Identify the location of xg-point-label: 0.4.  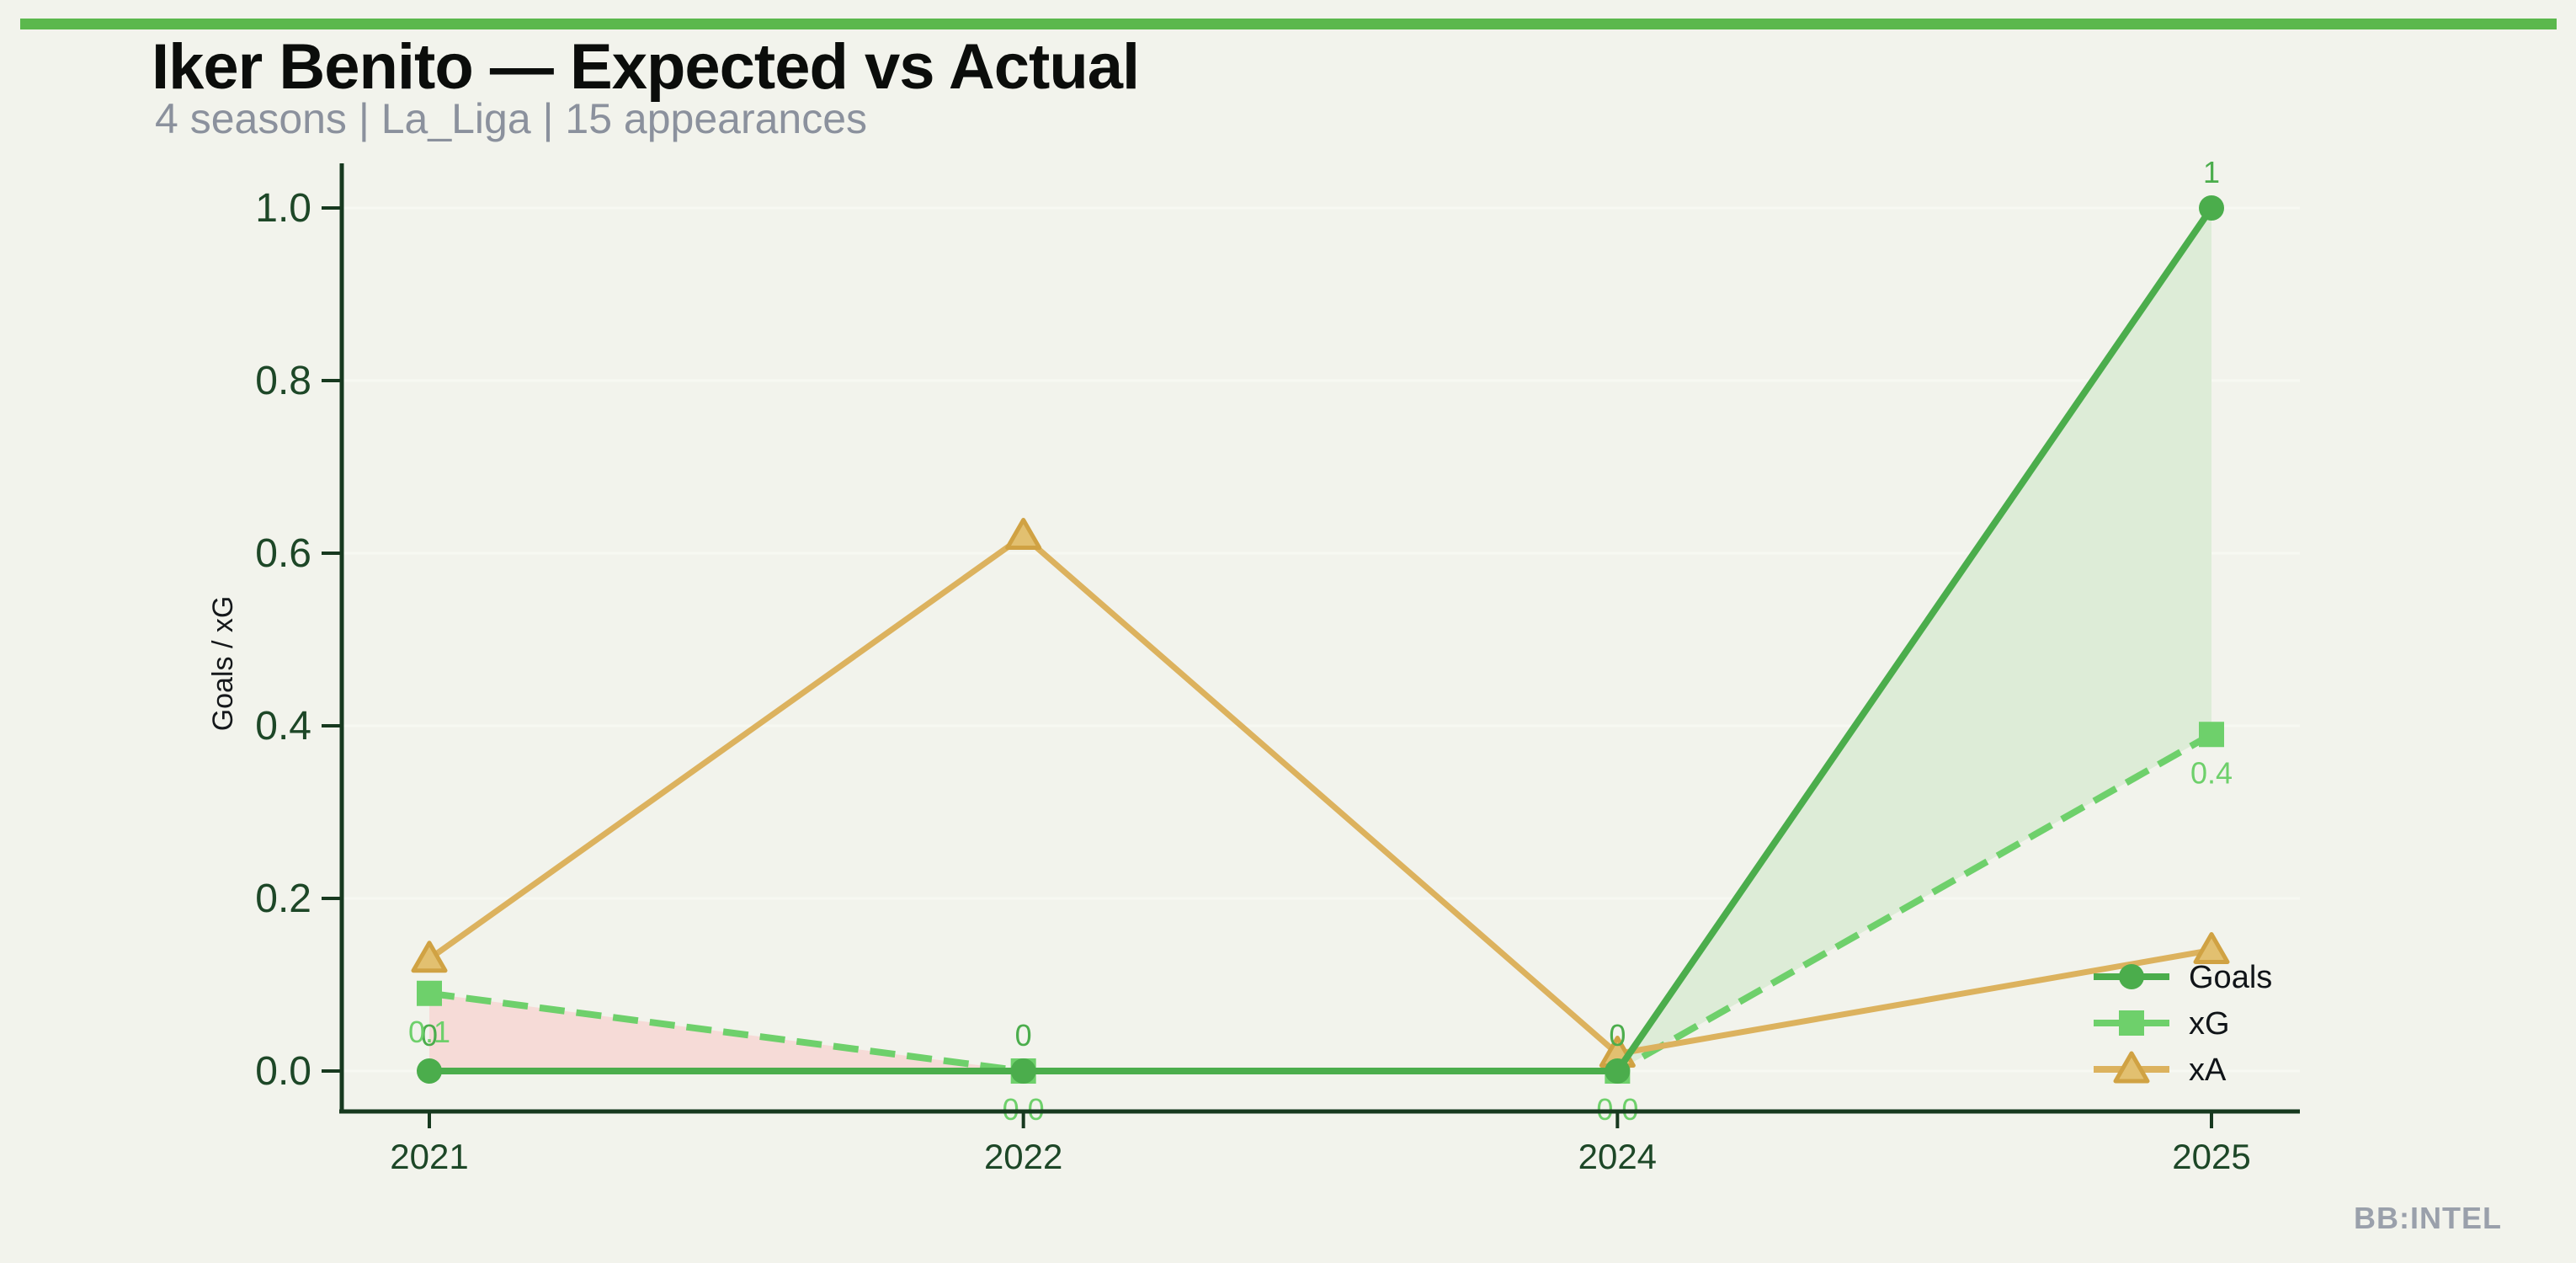
(2211, 772).